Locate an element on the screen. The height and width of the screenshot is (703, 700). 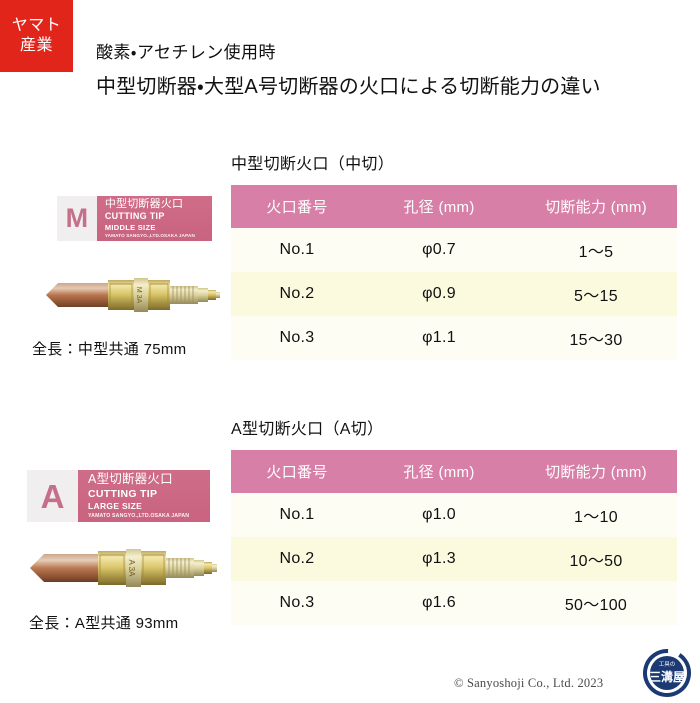
product-photo-middle-cutting-tip: M 3A is located at coordinates (133, 295).